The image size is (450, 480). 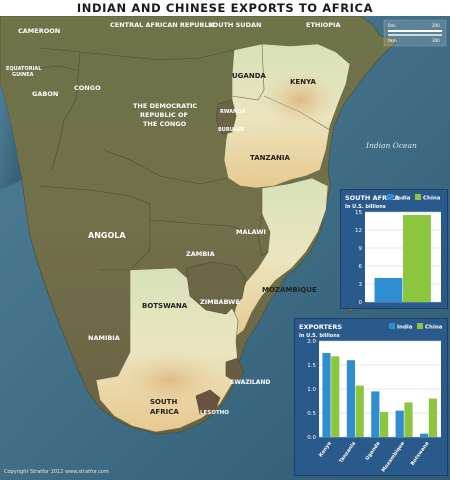 What do you see at coordinates (432, 417) in the screenshot?
I see `bar-china-botswana` at bounding box center [432, 417].